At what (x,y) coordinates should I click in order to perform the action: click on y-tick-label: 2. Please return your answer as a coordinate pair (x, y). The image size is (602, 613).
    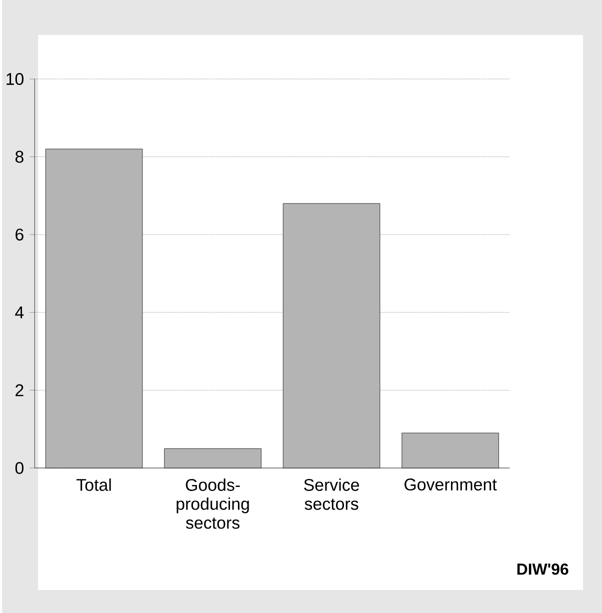
    Looking at the image, I should click on (20, 390).